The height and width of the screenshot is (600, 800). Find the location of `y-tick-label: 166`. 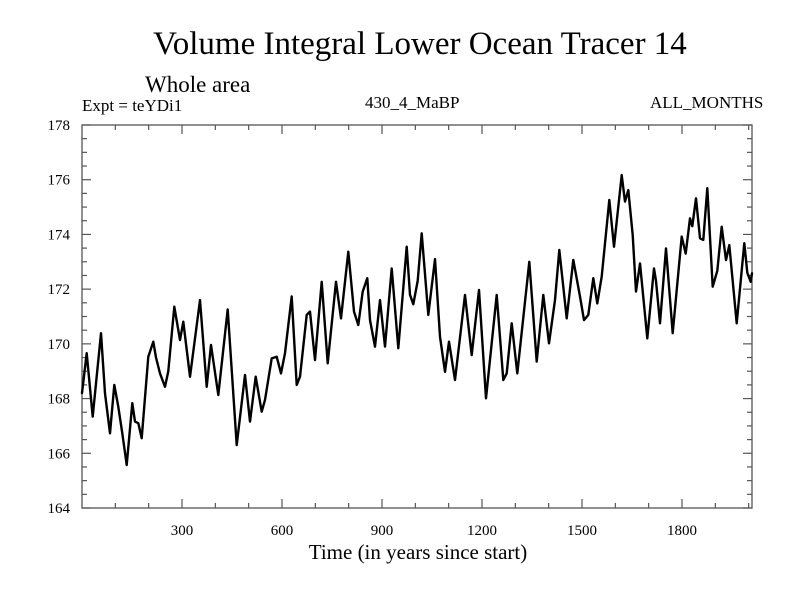

y-tick-label: 166 is located at coordinates (59, 454).